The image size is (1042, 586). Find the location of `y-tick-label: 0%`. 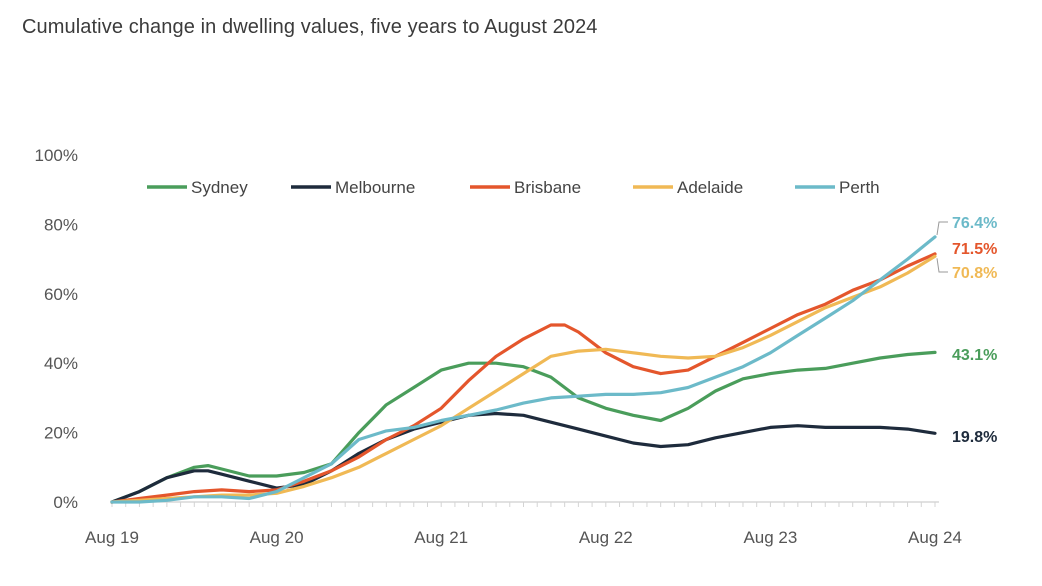

y-tick-label: 0% is located at coordinates (65, 502).